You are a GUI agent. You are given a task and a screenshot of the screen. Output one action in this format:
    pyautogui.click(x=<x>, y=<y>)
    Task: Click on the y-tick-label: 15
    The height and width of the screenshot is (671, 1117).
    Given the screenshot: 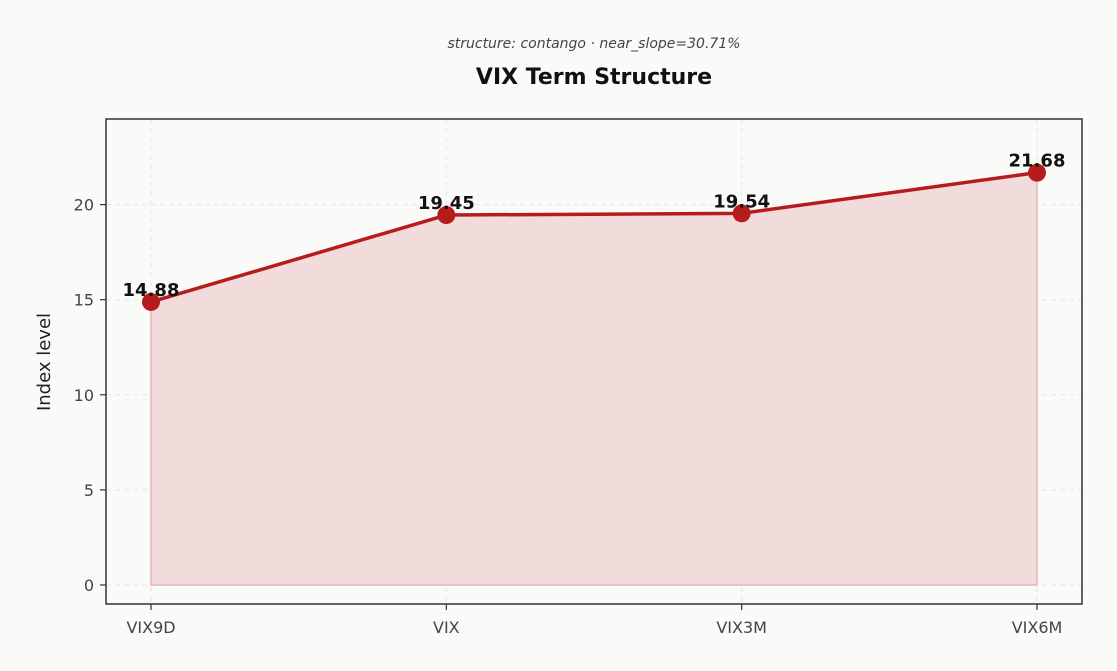 What is the action you would take?
    pyautogui.click(x=84, y=300)
    